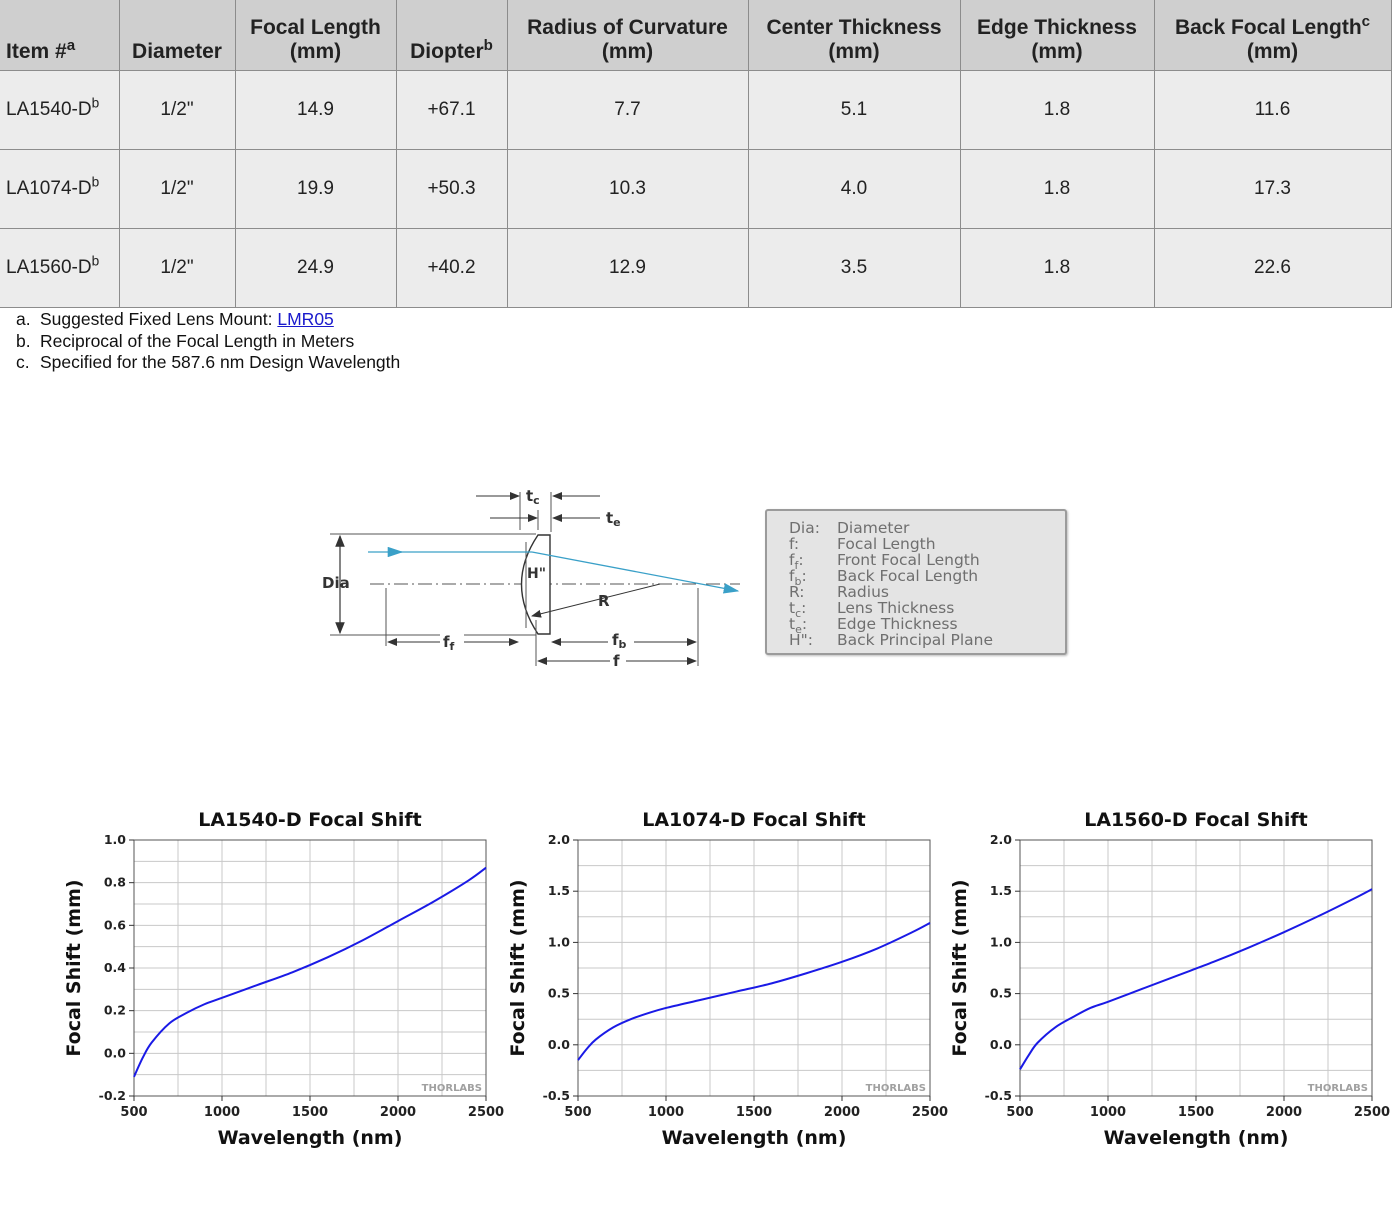  Describe the element at coordinates (896, 608) in the screenshot. I see `legend-text: Lens Thickness` at that location.